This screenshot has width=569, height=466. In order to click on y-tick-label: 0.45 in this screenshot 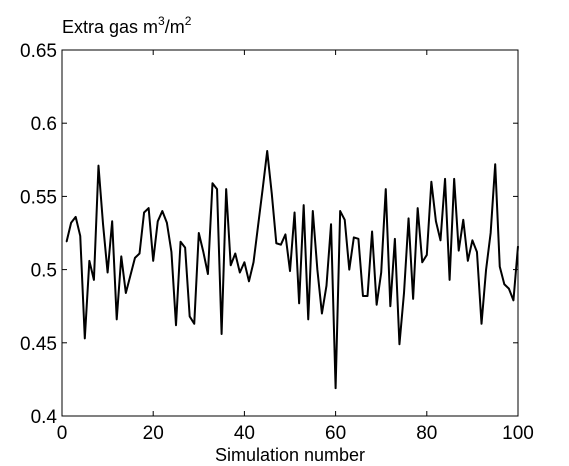, I will do `click(38, 344)`.